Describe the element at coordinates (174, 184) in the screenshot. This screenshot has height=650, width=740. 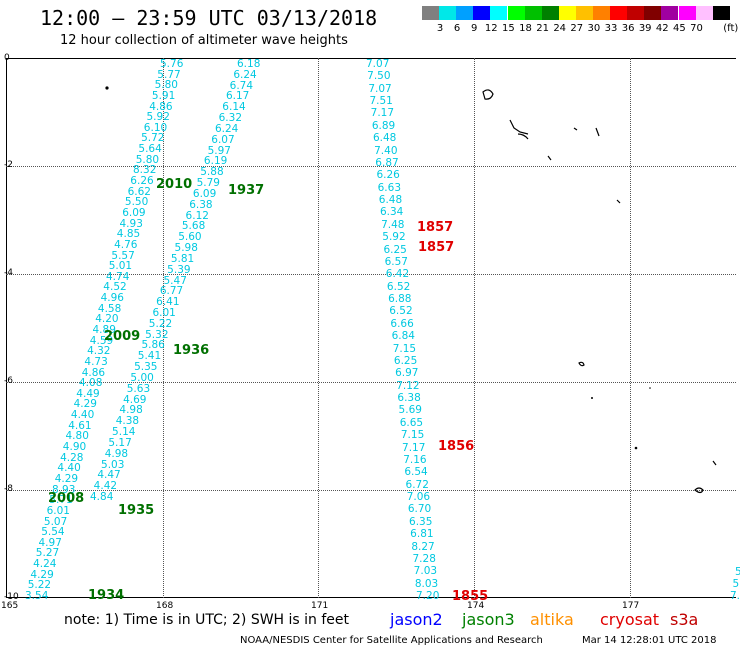
I see `jason3-pass-time: 2010` at that location.